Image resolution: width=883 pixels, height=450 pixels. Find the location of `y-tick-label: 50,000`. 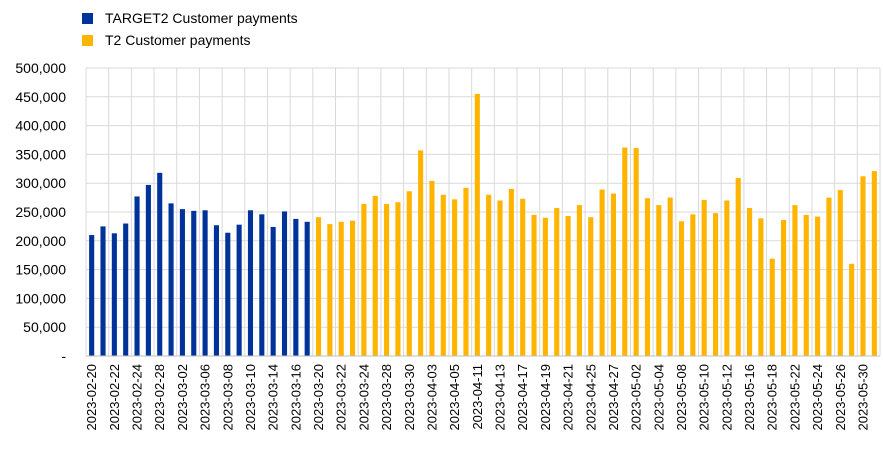

y-tick-label: 50,000 is located at coordinates (44, 327).